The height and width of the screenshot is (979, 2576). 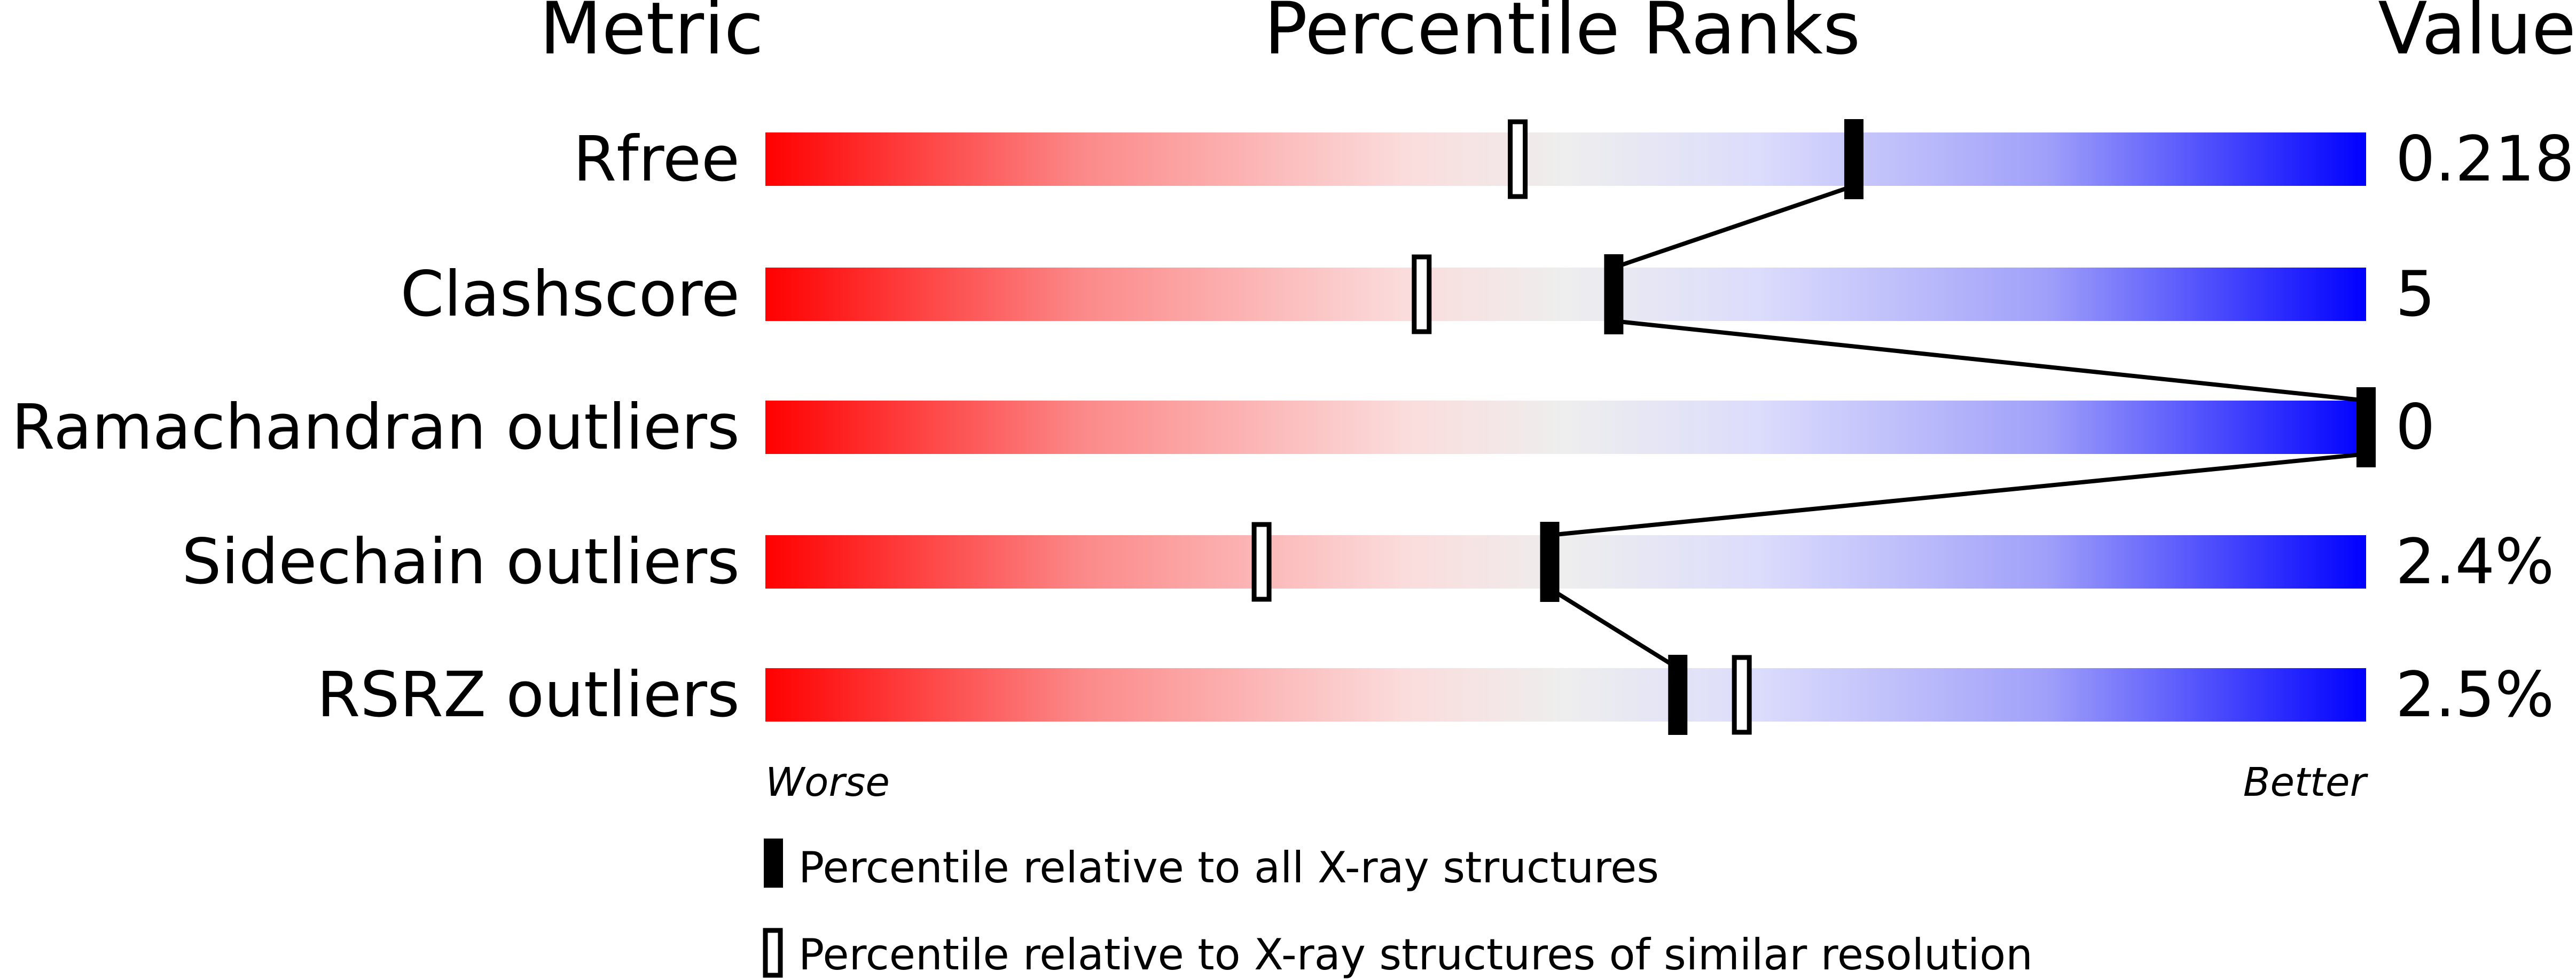 I want to click on metric-value: 2.4%, so click(x=2474, y=561).